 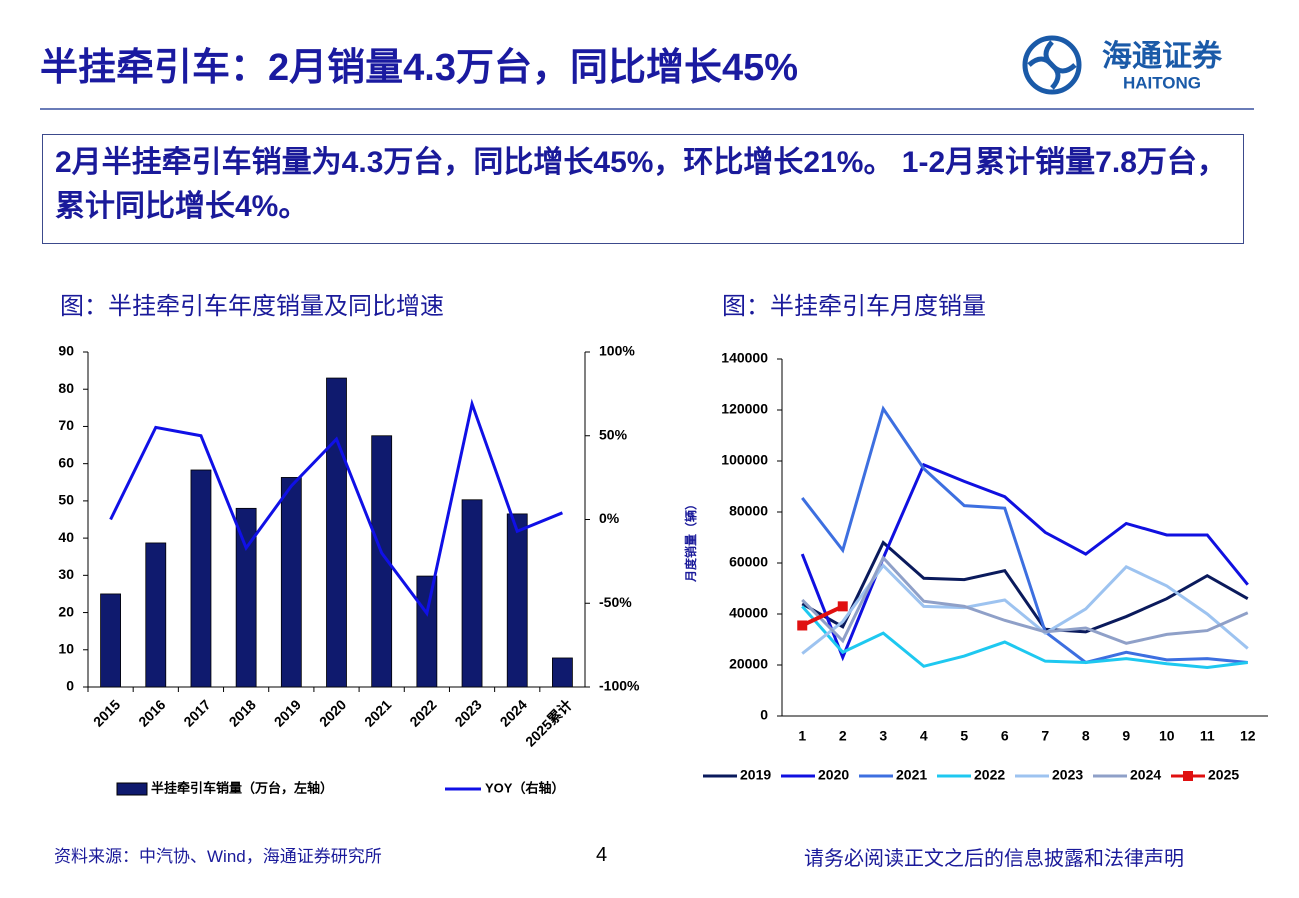 What do you see at coordinates (1188, 776) in the screenshot?
I see `legend-marker` at bounding box center [1188, 776].